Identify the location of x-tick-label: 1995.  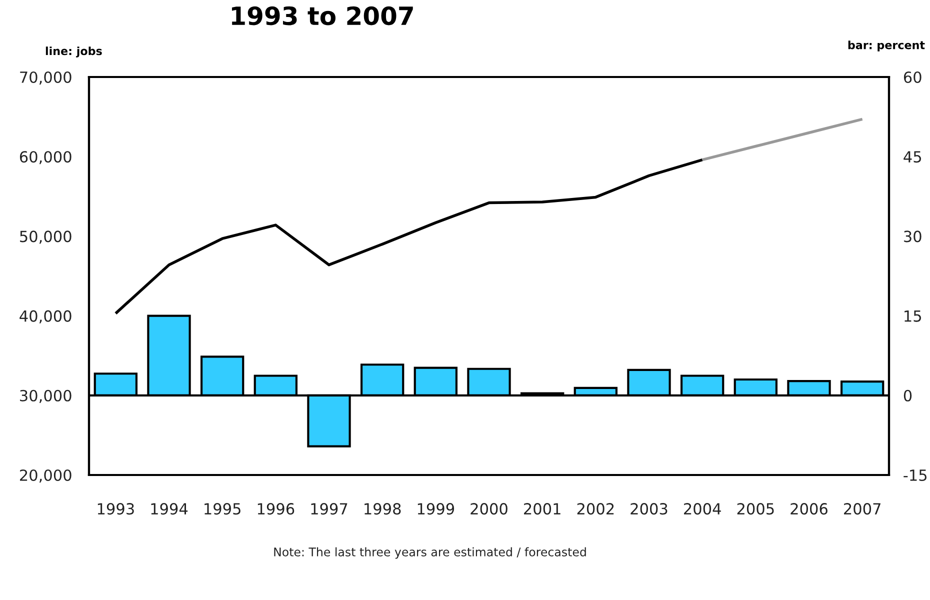
(222, 509).